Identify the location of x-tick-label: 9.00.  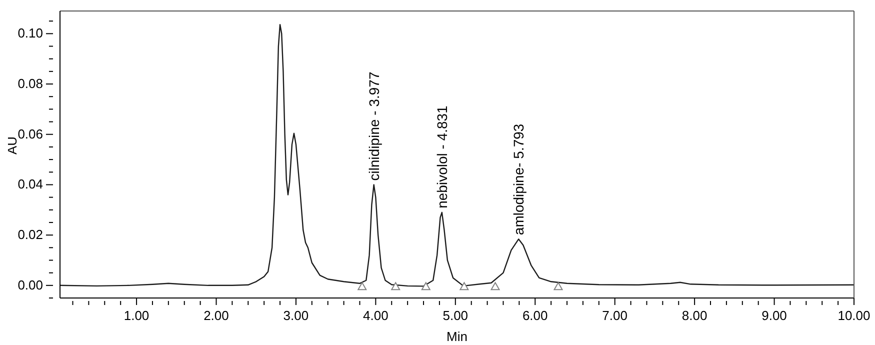
(774, 315).